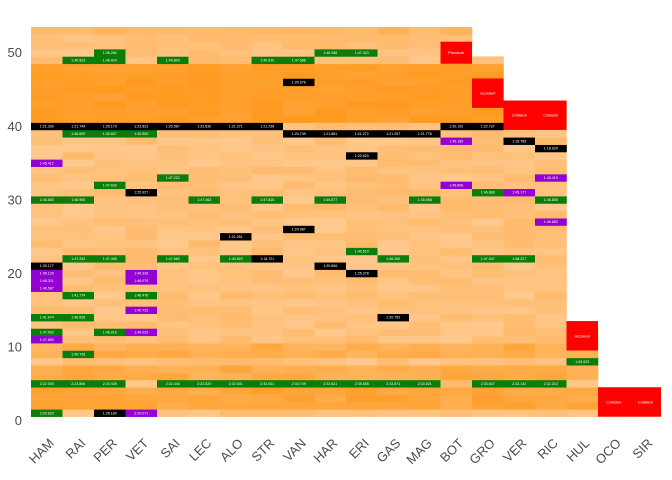  What do you see at coordinates (15, 199) in the screenshot?
I see `y-tick-30: 30` at bounding box center [15, 199].